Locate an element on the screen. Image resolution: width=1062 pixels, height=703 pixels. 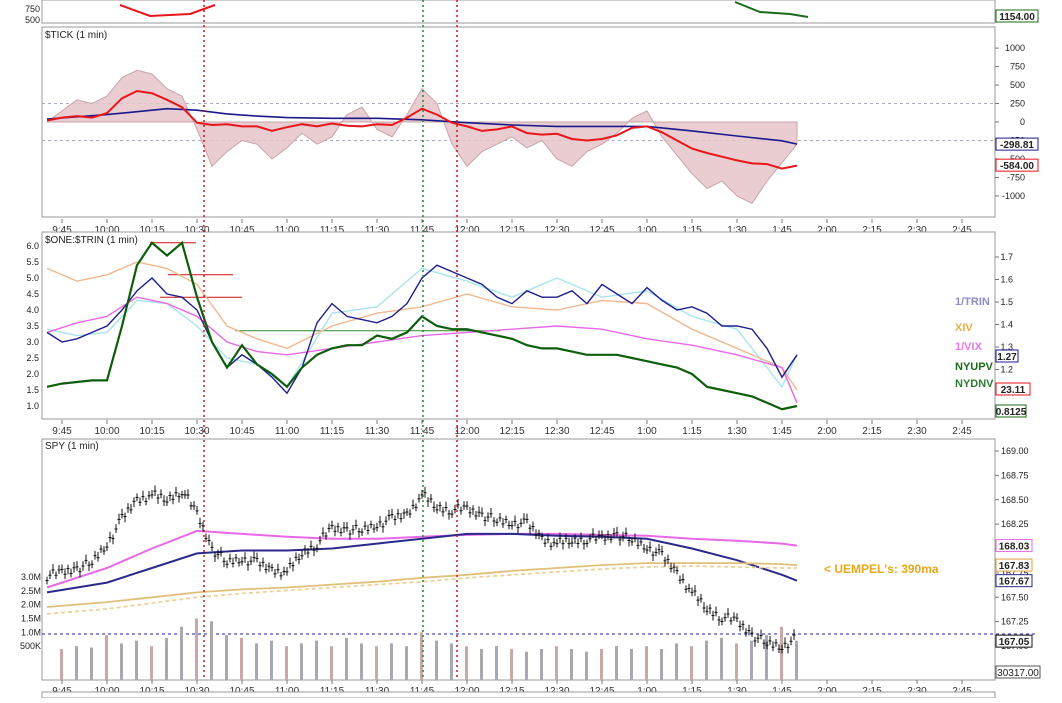
trin-left-ytick-label: 3.5 is located at coordinates (32, 326).